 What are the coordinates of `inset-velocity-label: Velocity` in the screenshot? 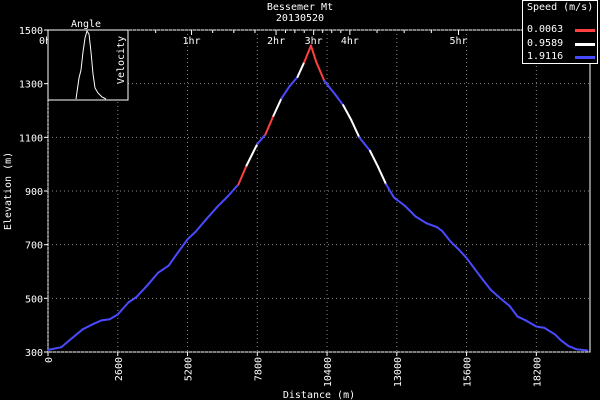 It's located at (121, 60).